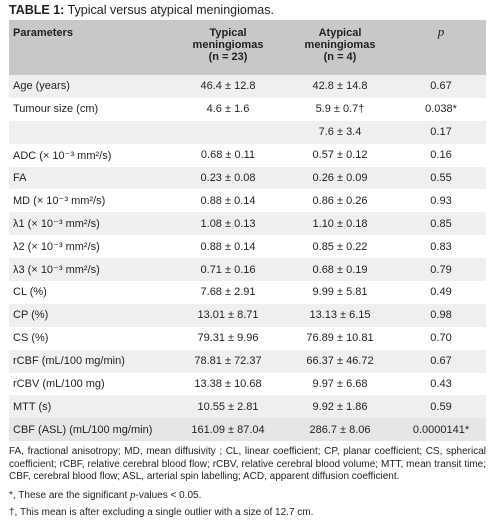 This screenshot has width=496, height=520. Describe the element at coordinates (59, 201) in the screenshot. I see `cell-parameter: MD (× 10⁻³ mm²/s)` at that location.